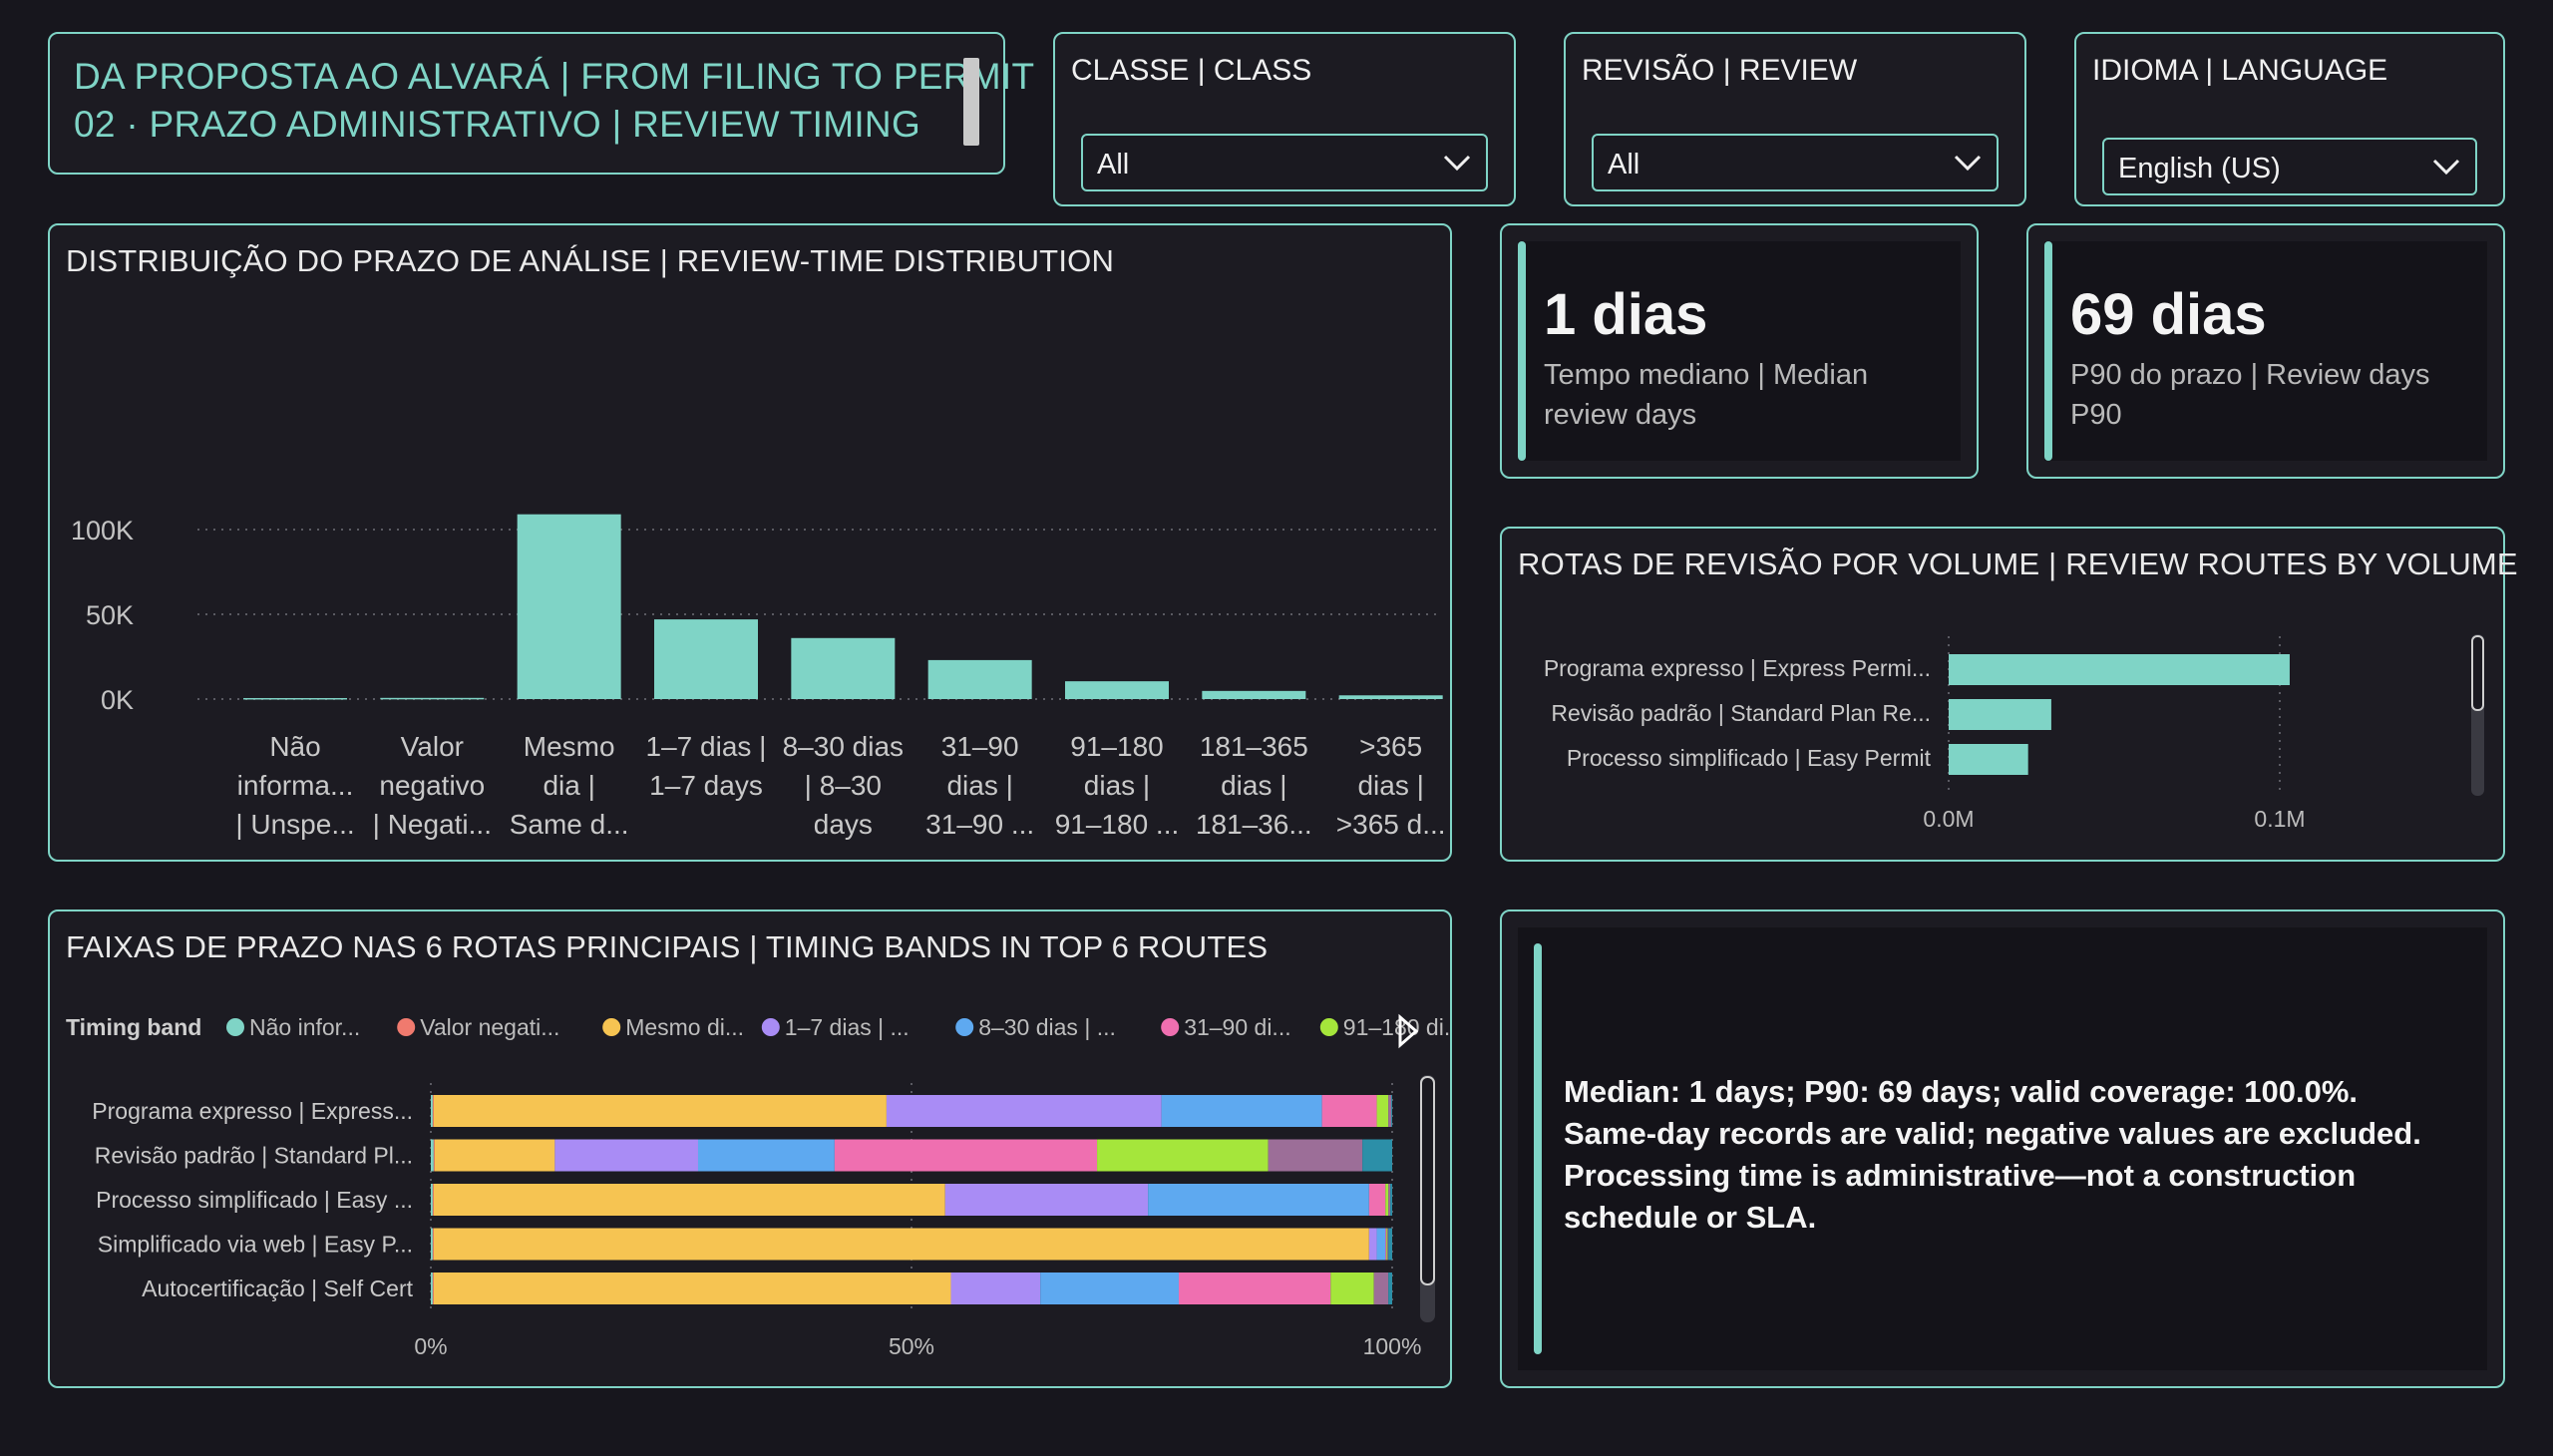  What do you see at coordinates (2199, 168) in the screenshot?
I see `language-dropdown-value: English (US)` at bounding box center [2199, 168].